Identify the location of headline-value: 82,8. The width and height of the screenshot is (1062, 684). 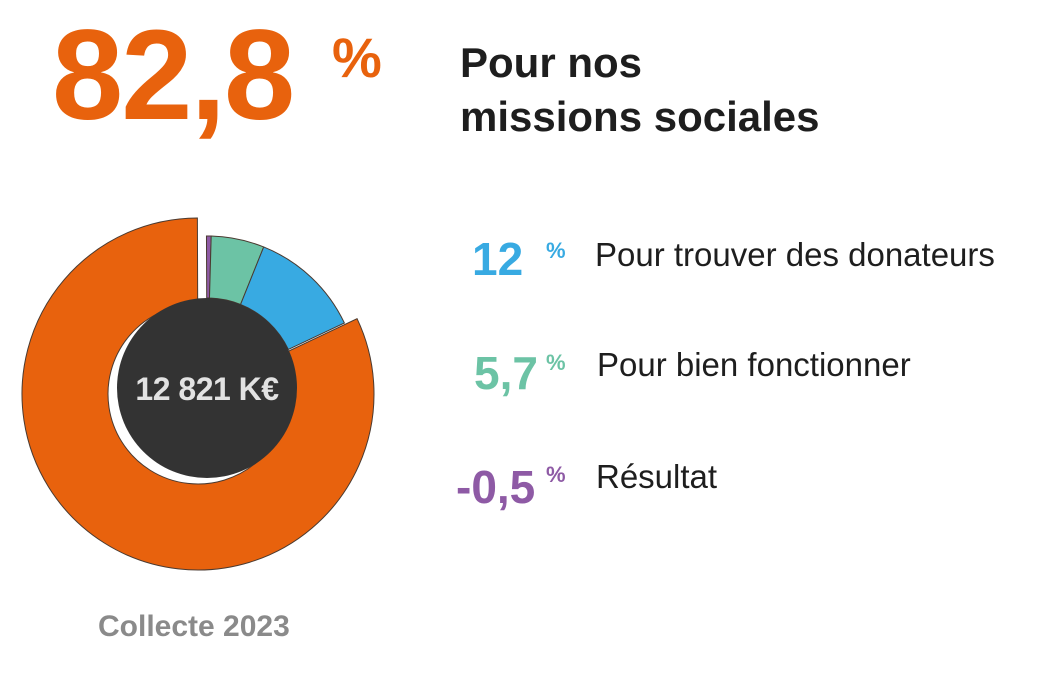
(173, 75).